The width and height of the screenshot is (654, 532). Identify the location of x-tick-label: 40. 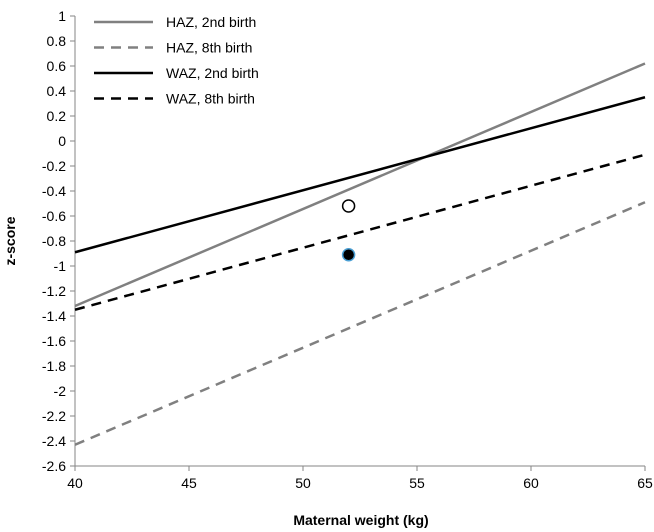
(75, 483).